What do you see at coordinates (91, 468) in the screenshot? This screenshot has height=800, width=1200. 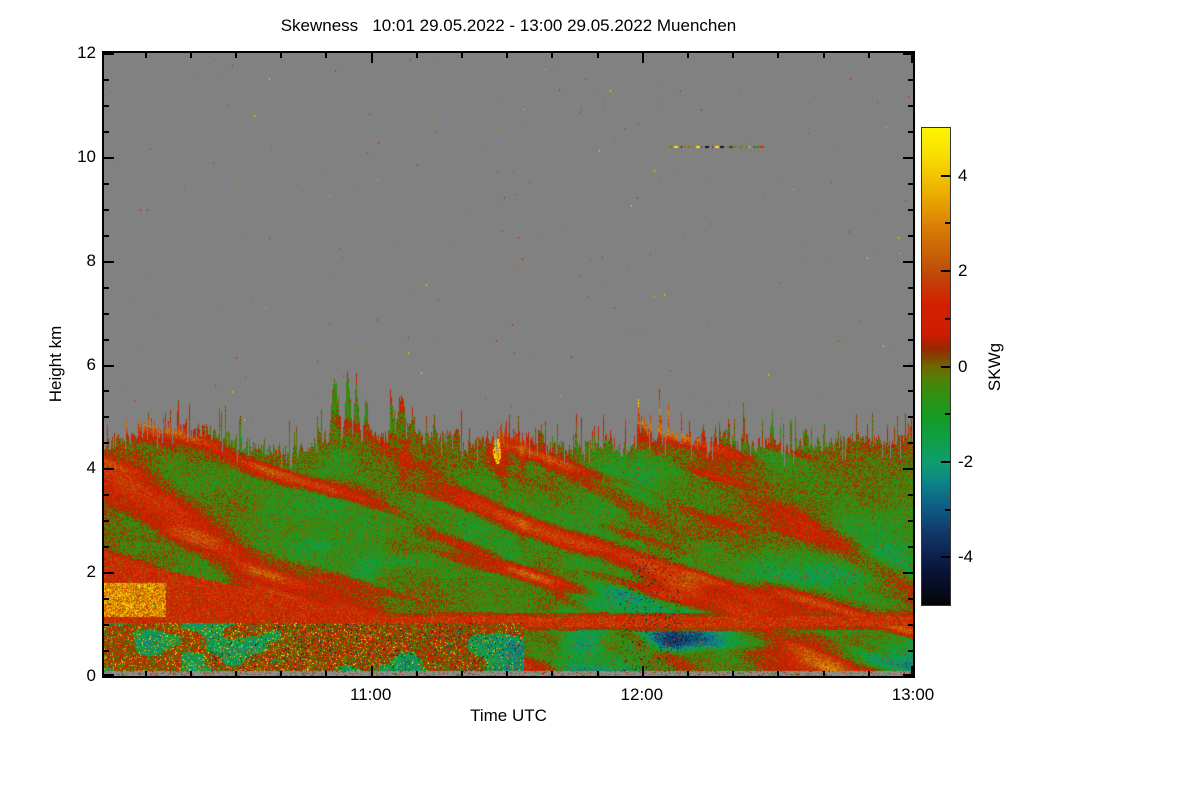 I see `y-tick-label: 4` at bounding box center [91, 468].